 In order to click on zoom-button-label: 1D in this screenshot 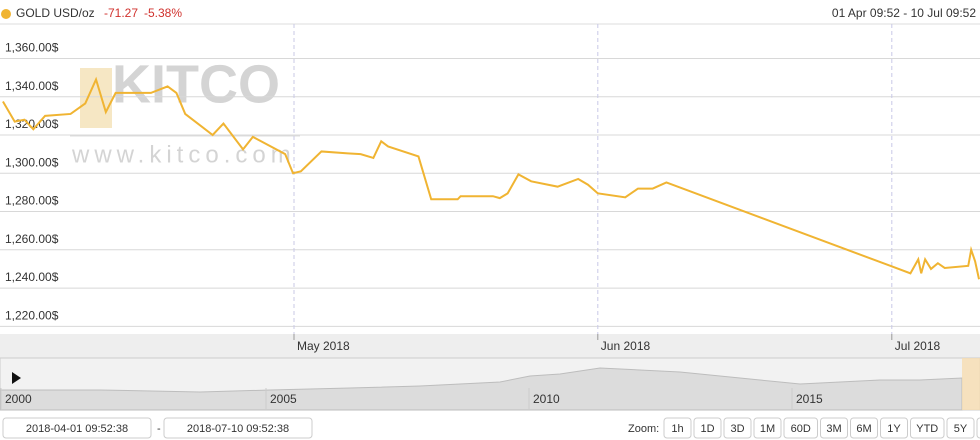, I will do `click(707, 429)`.